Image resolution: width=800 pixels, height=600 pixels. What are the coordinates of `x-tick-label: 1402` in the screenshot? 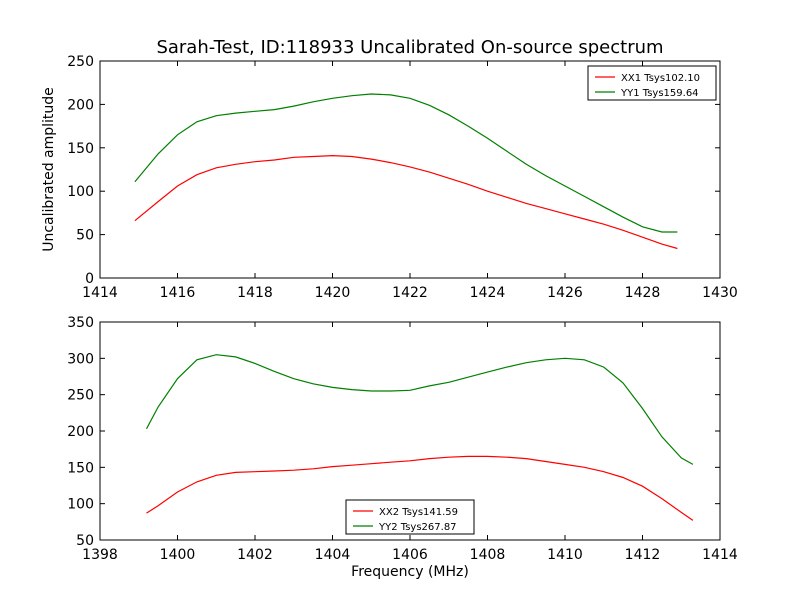 It's located at (255, 555).